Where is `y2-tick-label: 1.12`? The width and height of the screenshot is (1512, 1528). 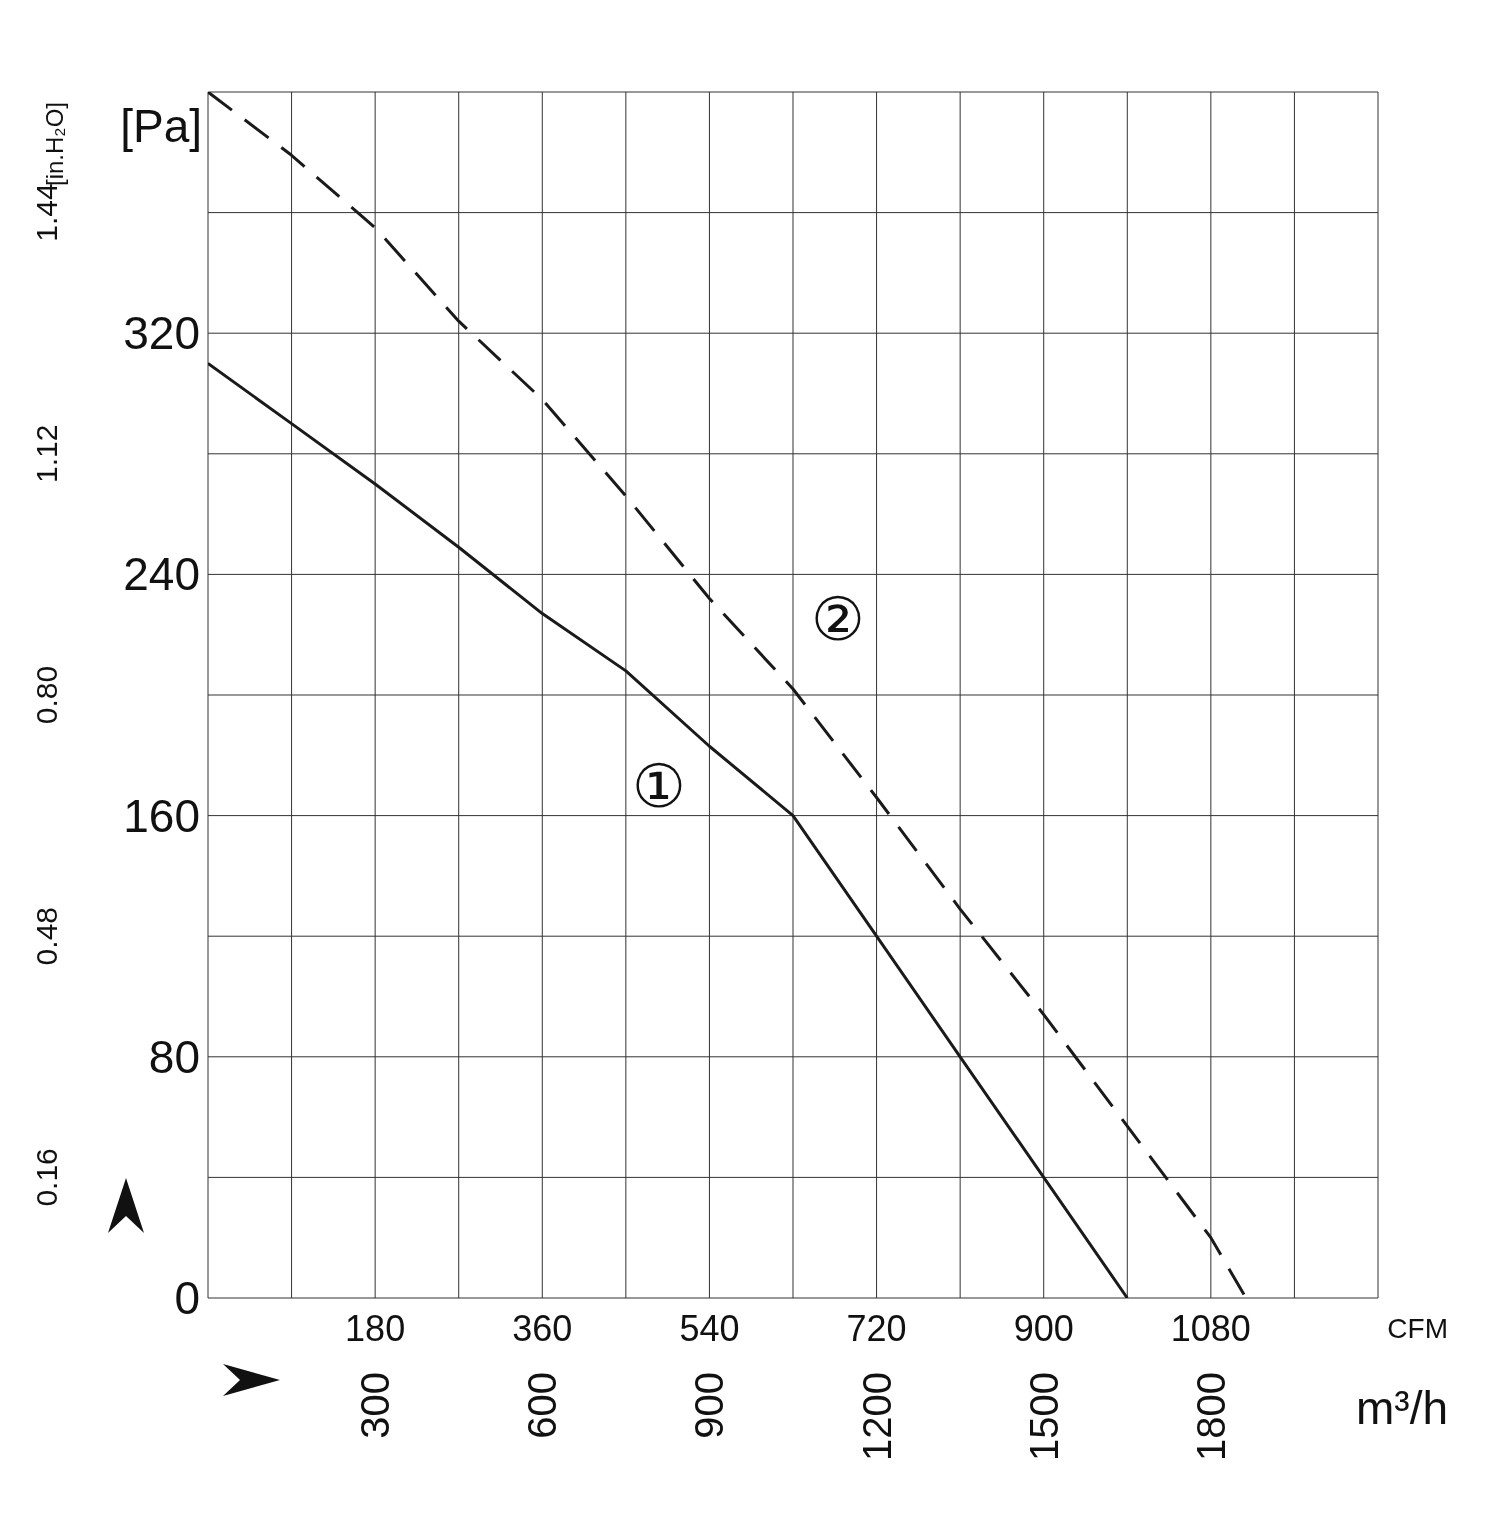 y2-tick-label: 1.12 is located at coordinates (46, 453).